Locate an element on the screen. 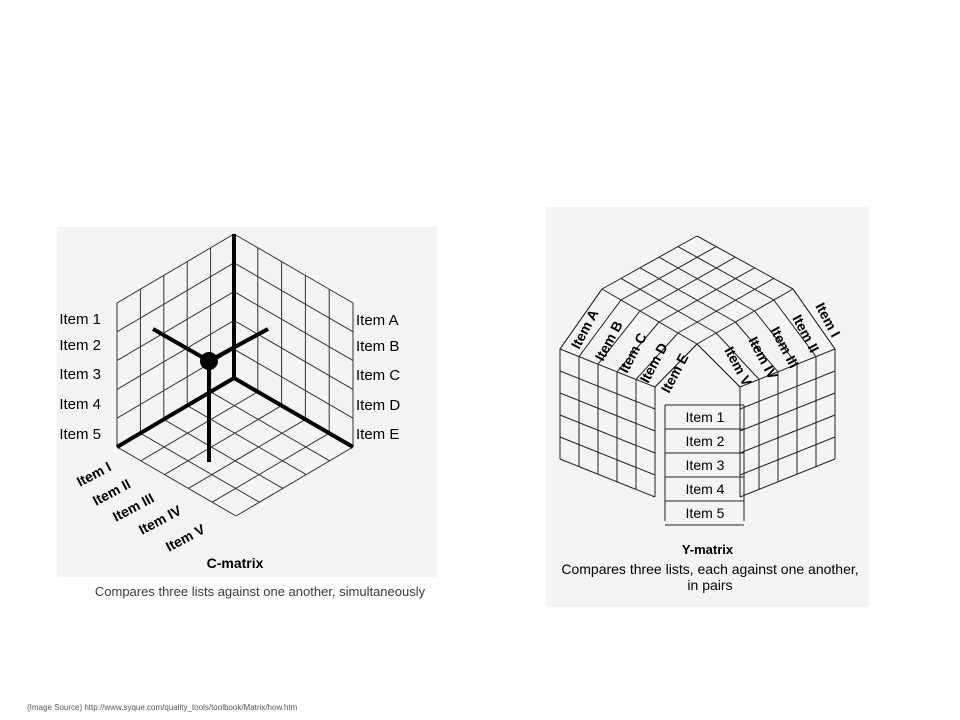  y-right-roof-item-label: Item I is located at coordinates (827, 320).